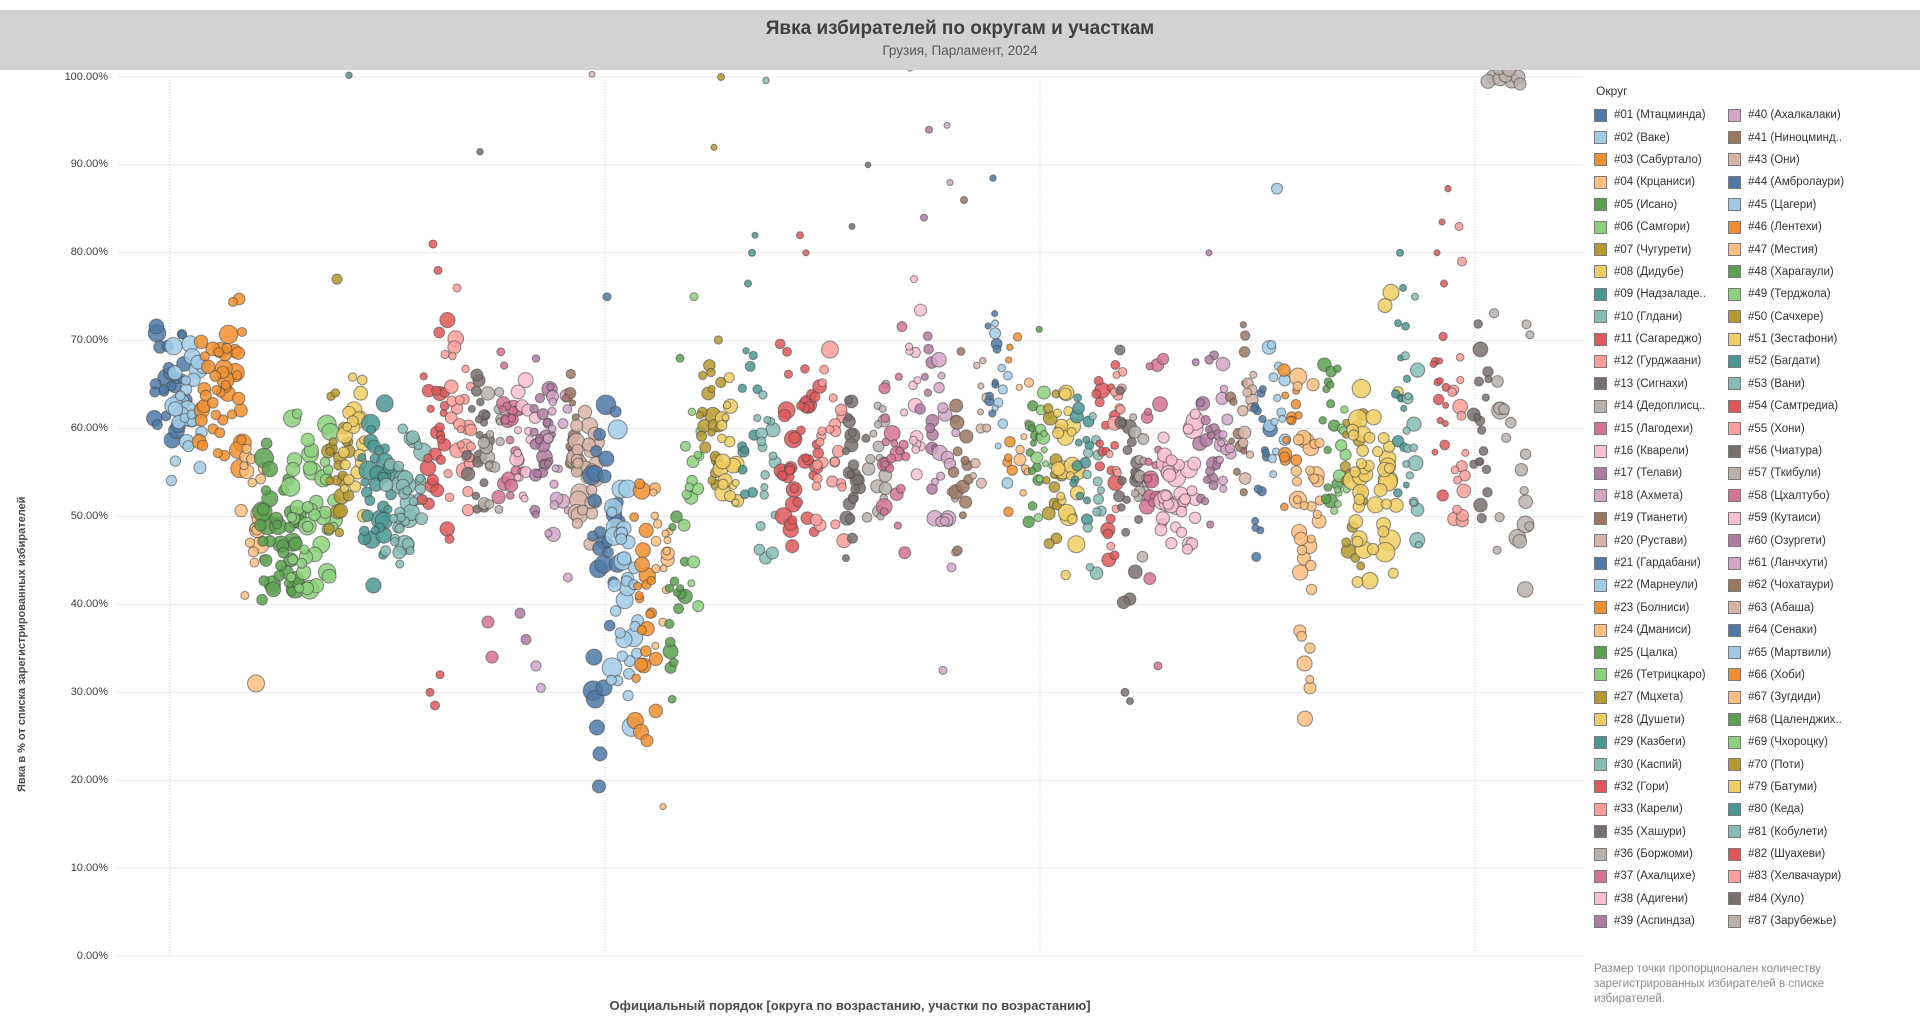  I want to click on legend-item: #23 (Болниси), so click(1661, 608).